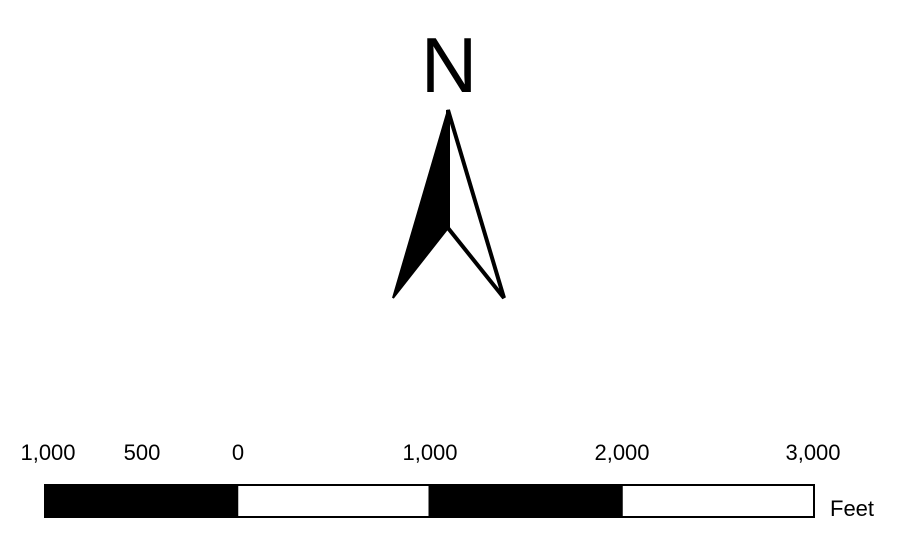 The image size is (899, 534). What do you see at coordinates (813, 452) in the screenshot?
I see `scale-tick-label: 3,000` at bounding box center [813, 452].